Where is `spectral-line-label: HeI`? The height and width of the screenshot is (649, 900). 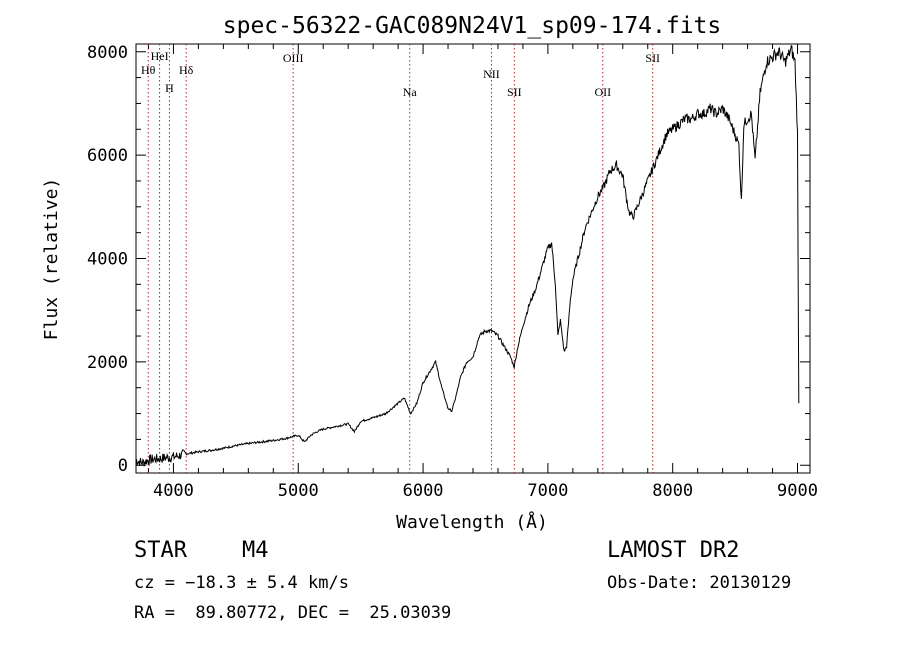 spectral-line-label: HeI is located at coordinates (160, 56).